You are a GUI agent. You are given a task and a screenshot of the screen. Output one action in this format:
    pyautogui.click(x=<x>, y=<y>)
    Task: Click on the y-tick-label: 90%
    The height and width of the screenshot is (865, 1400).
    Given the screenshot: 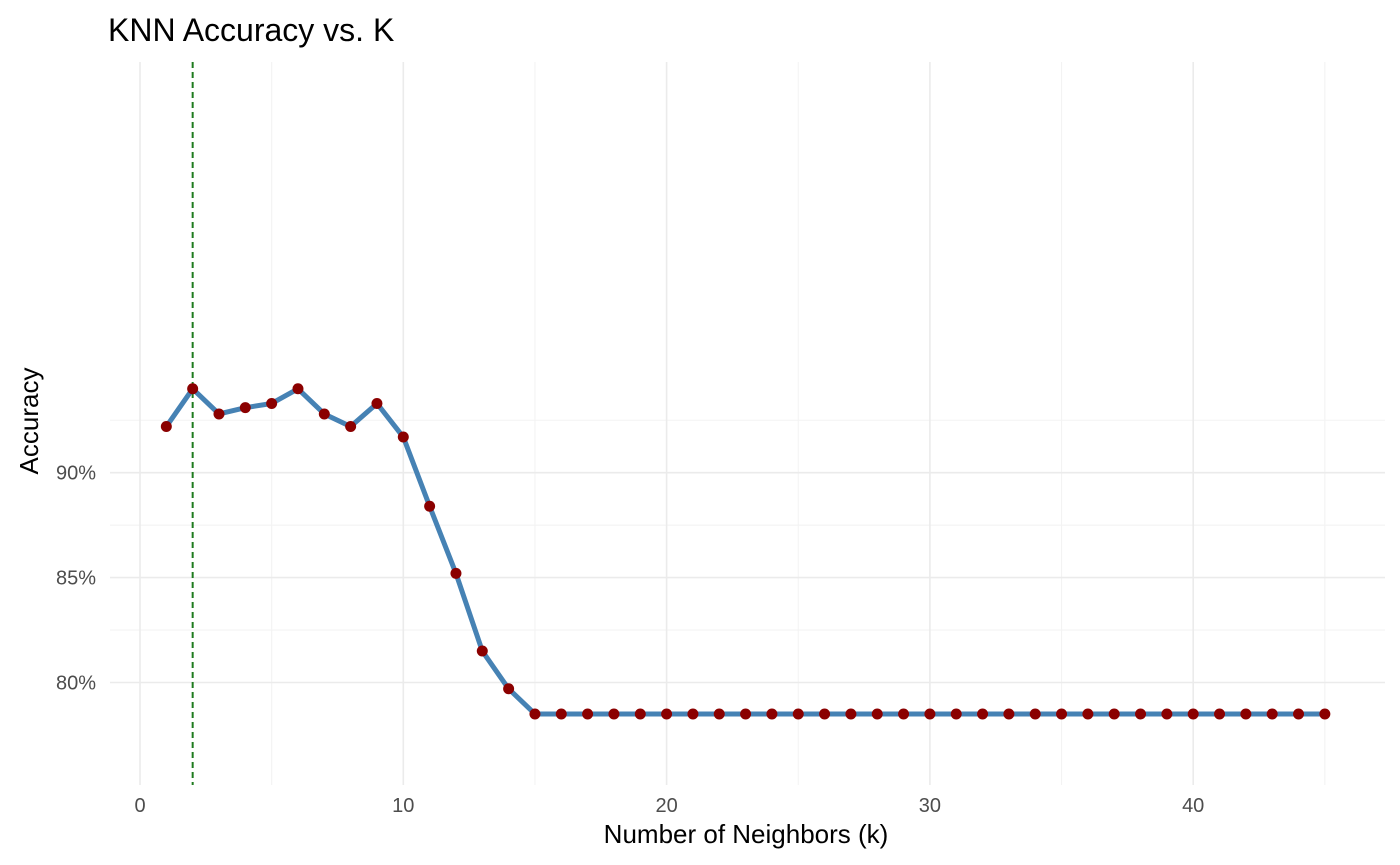 What is the action you would take?
    pyautogui.click(x=76, y=474)
    